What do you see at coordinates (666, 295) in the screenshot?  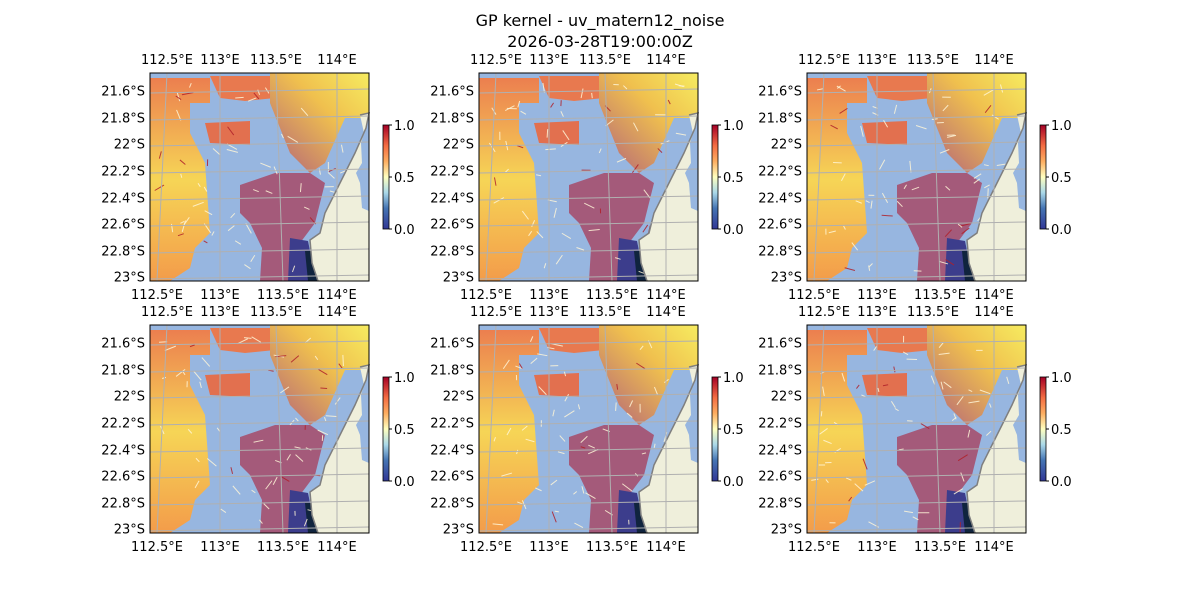 I see `lon-tick-label-bottom: 114°E` at bounding box center [666, 295].